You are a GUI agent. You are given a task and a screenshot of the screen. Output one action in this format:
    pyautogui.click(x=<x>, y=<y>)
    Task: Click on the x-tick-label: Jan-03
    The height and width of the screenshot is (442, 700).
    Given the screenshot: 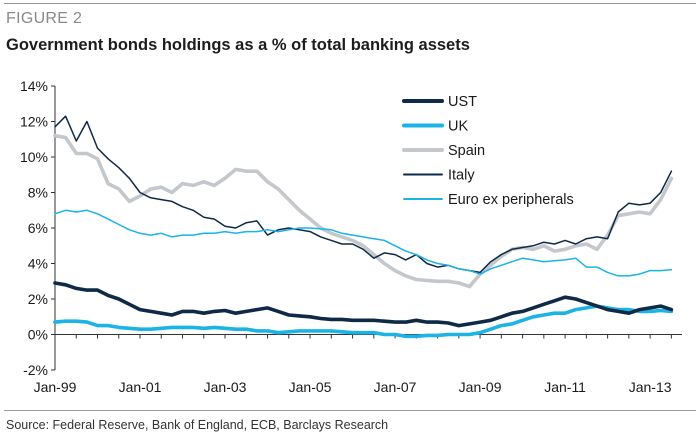 What is the action you would take?
    pyautogui.click(x=225, y=387)
    